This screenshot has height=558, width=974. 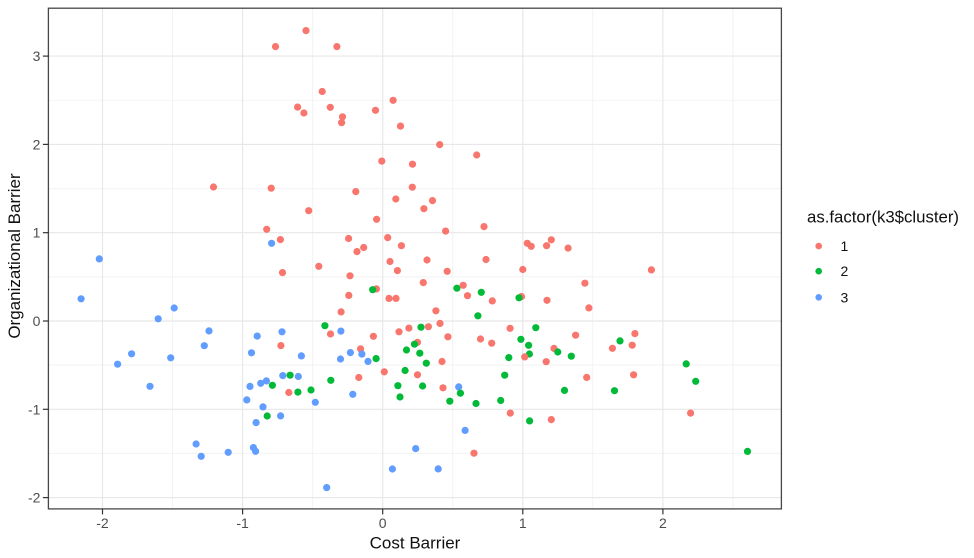 I want to click on svg-text: as.factor(k3$cluster), so click(x=883, y=216).